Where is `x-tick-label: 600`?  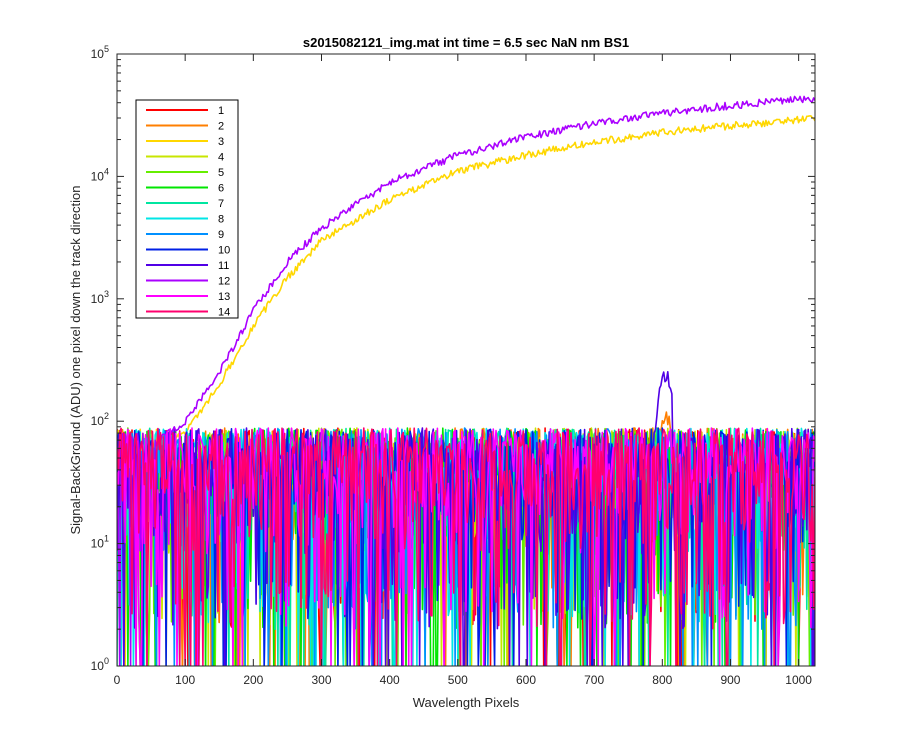 x-tick-label: 600 is located at coordinates (526, 680).